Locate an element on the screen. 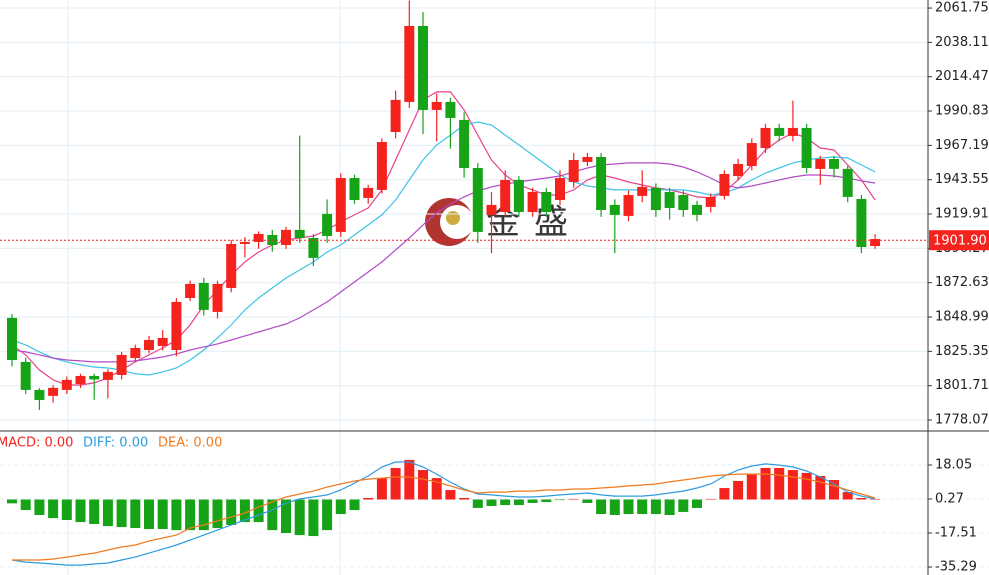  y-tick-label: 2061.75 is located at coordinates (962, 8).